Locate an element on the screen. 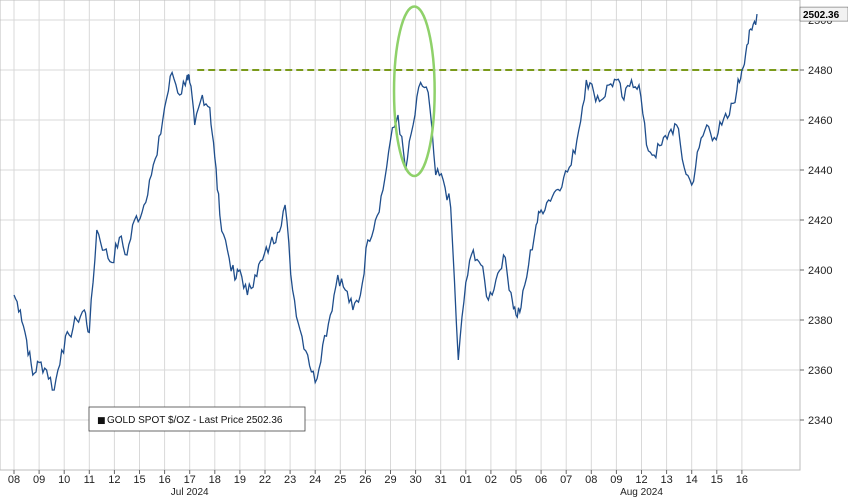  x-tick-label: 11 is located at coordinates (89, 480).